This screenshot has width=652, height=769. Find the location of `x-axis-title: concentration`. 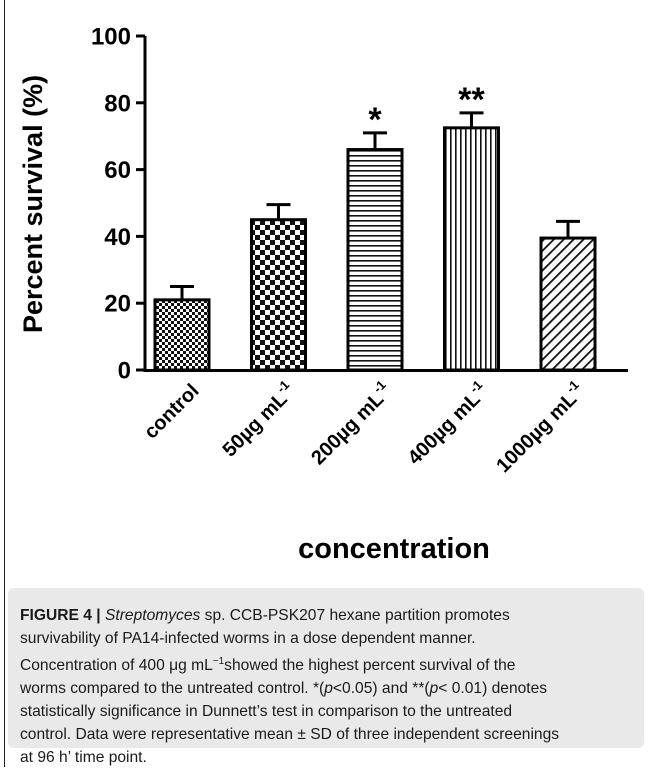

x-axis-title: concentration is located at coordinates (394, 549).